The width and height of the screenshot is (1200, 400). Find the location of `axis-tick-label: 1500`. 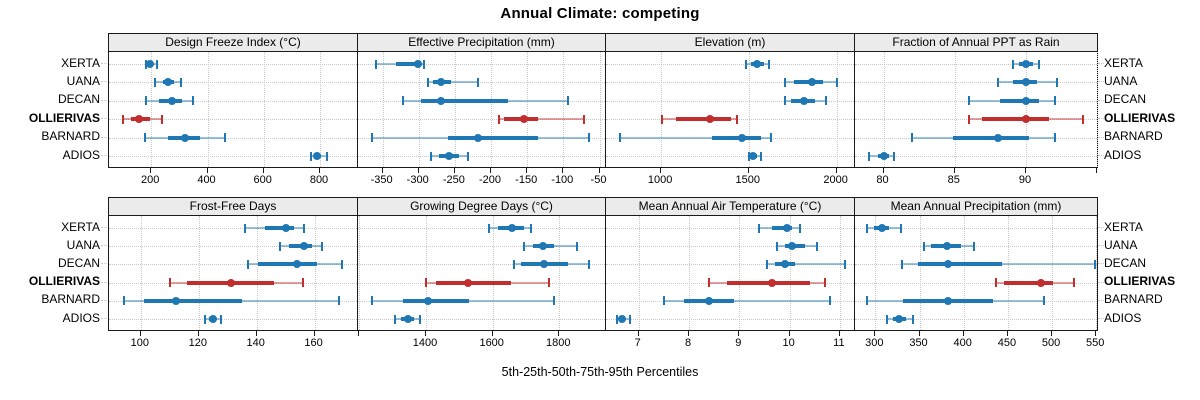

axis-tick-label: 1500 is located at coordinates (748, 180).